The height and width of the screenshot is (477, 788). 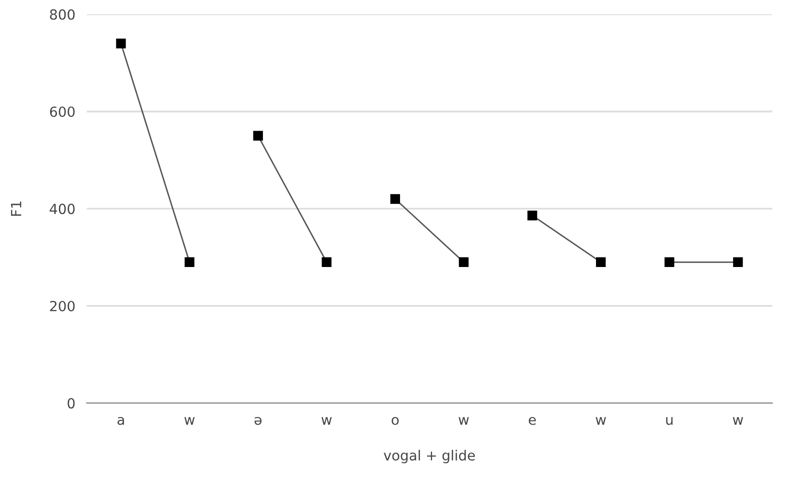 I want to click on y-tick-label: 0, so click(x=71, y=403).